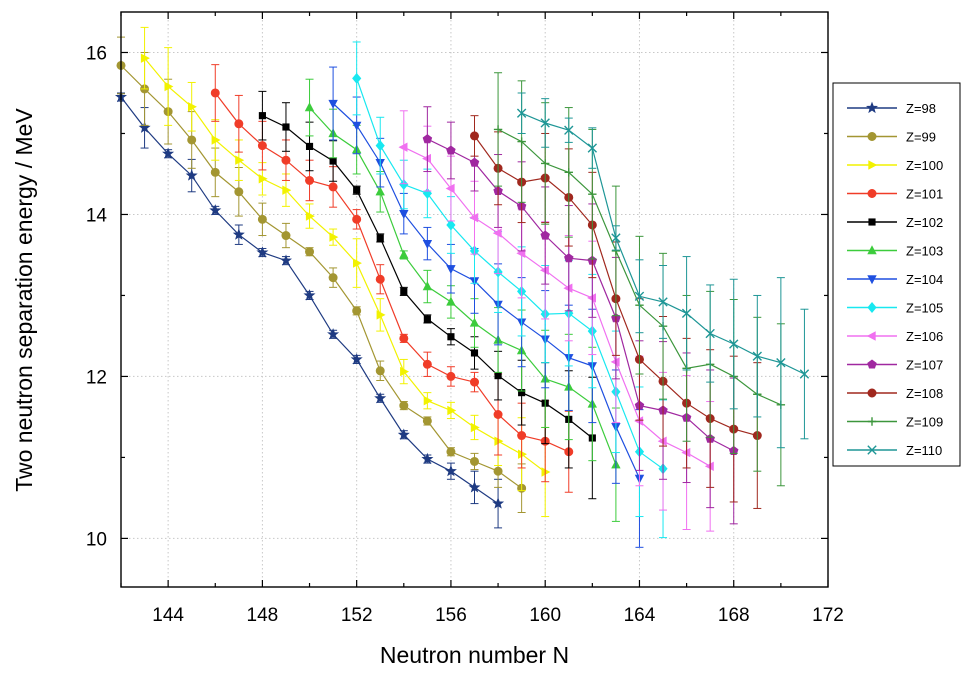 This screenshot has height=676, width=962. Describe the element at coordinates (924, 165) in the screenshot. I see `legend-label: Z=100` at that location.